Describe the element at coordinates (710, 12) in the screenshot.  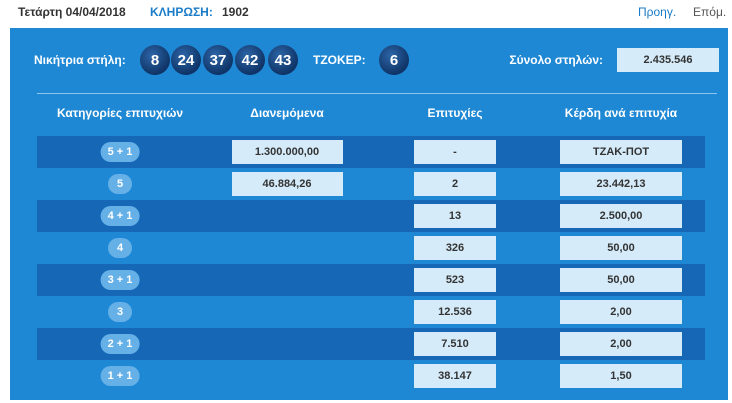
I see `next-link: Επόμ.` at that location.